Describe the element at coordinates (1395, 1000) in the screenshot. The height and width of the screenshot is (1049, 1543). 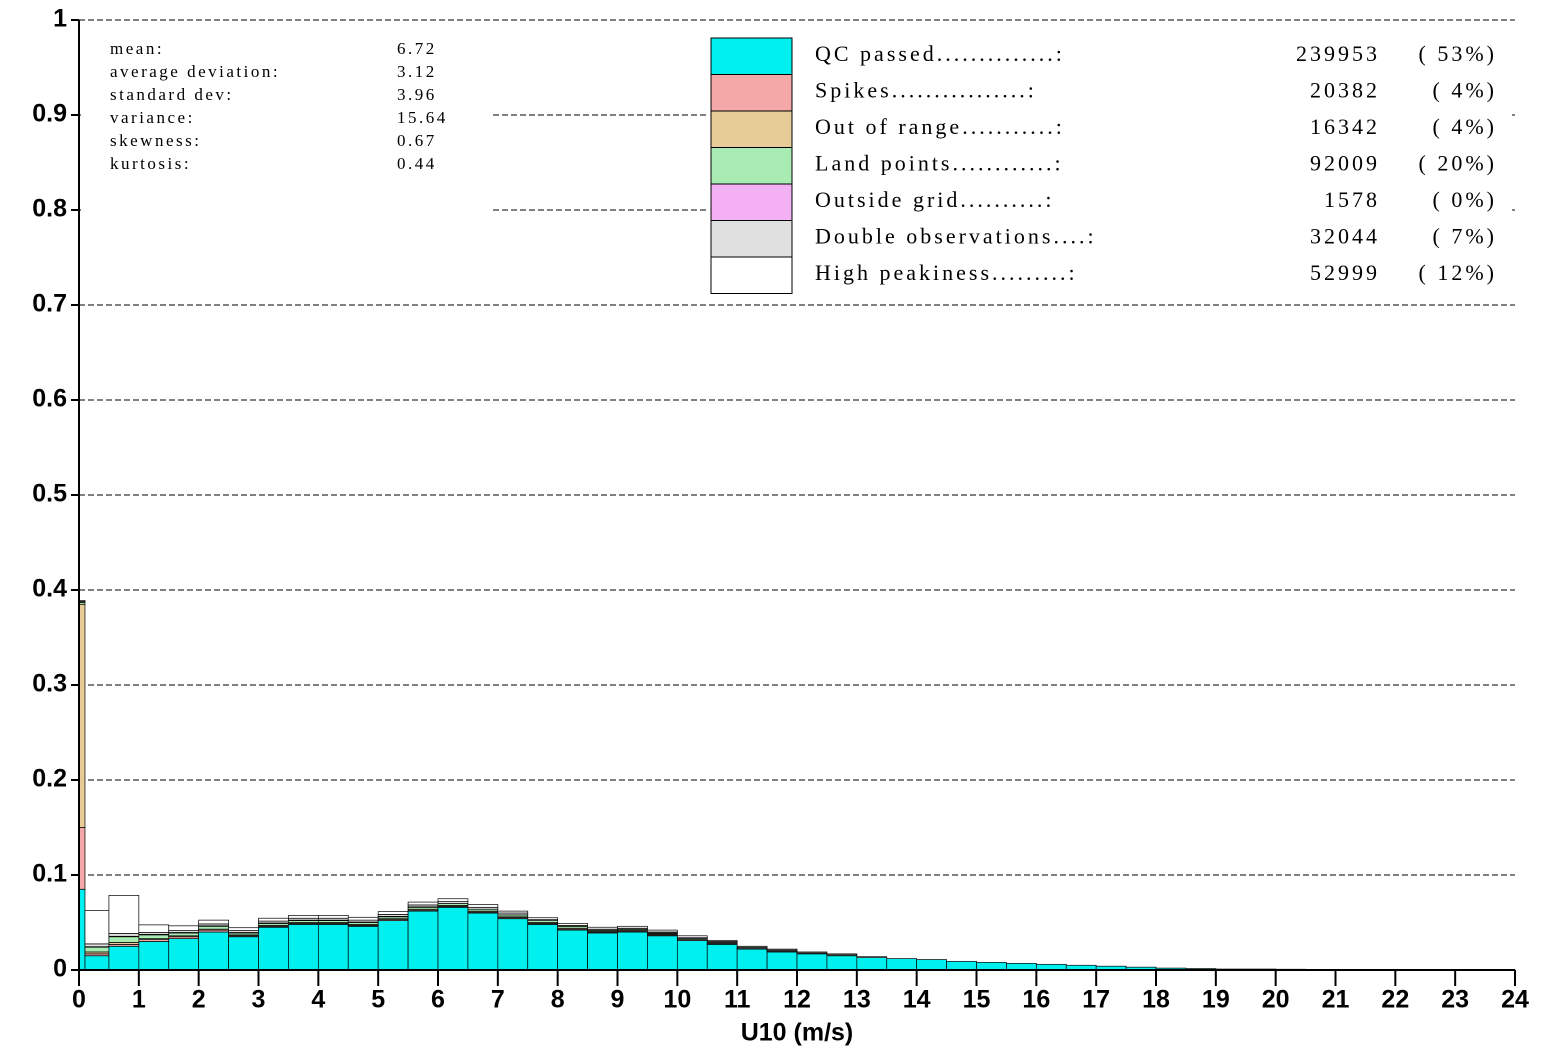
I see `x-tick-label: 22` at that location.